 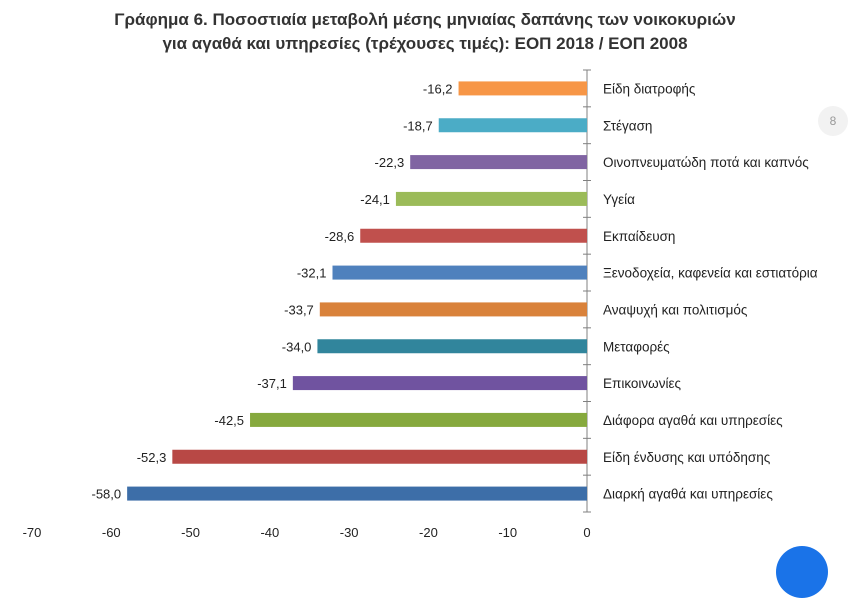 I want to click on page-number-badge: 8, so click(x=833, y=121).